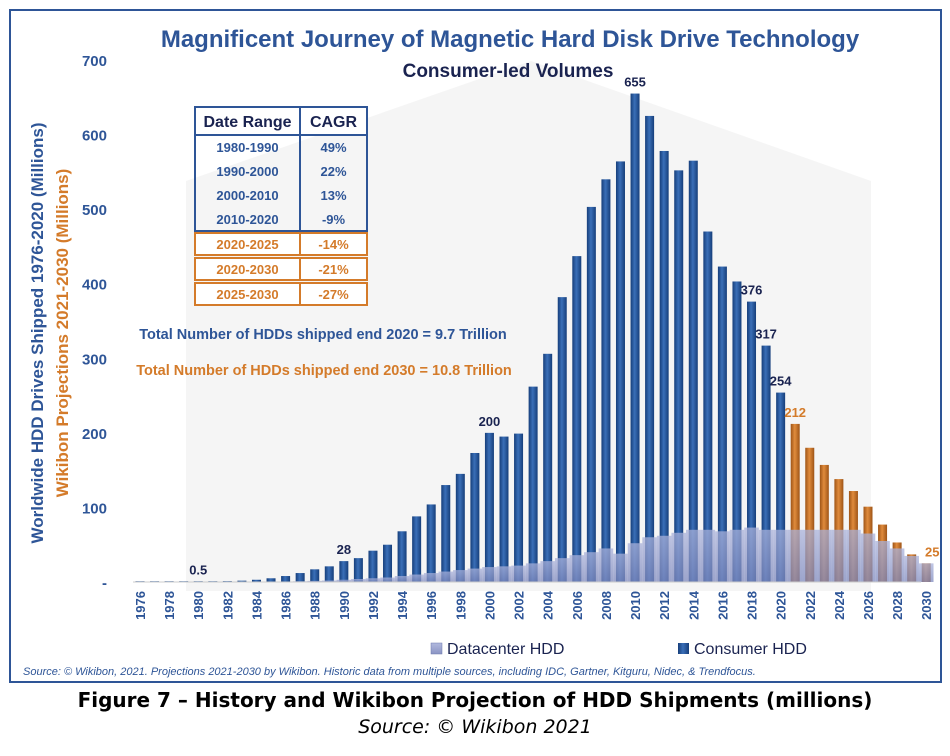 Image resolution: width=950 pixels, height=756 pixels. Describe the element at coordinates (795, 412) in the screenshot. I see `data-label: 212` at that location.